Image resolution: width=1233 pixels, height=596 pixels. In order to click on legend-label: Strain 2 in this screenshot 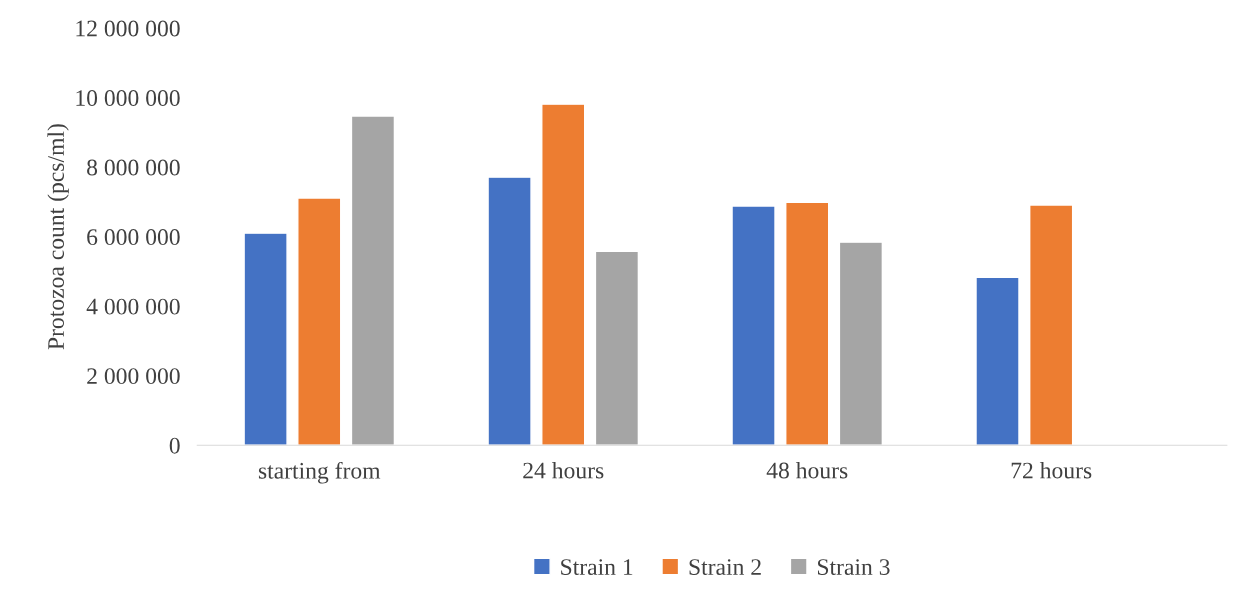, I will do `click(725, 567)`.